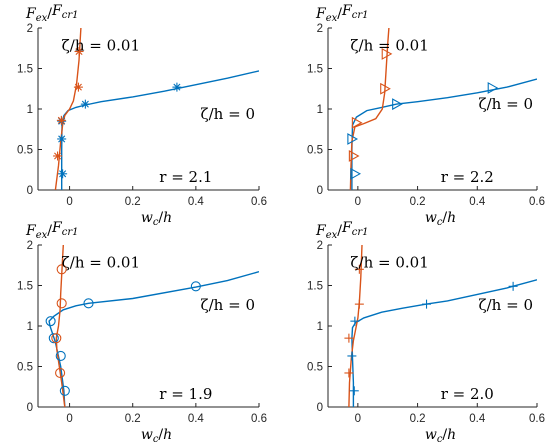 The height and width of the screenshot is (447, 550). Describe the element at coordinates (467, 394) in the screenshot. I see `parameter-r-label: r = 2.0` at that location.